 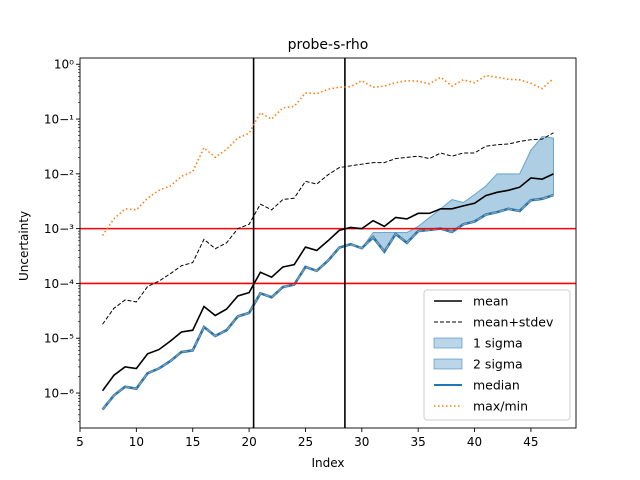 I want to click on legend-label-1-sigma: 1 sigma, so click(x=498, y=343).